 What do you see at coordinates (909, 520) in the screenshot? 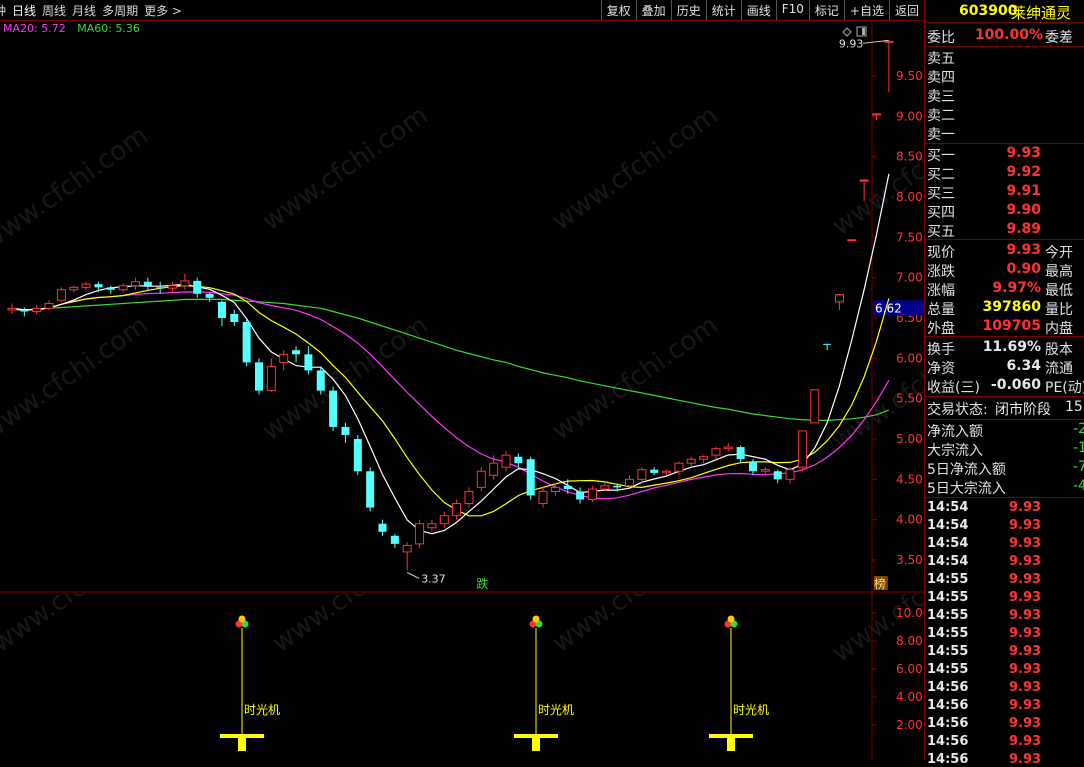
I see `price-label: 4.00` at bounding box center [909, 520].